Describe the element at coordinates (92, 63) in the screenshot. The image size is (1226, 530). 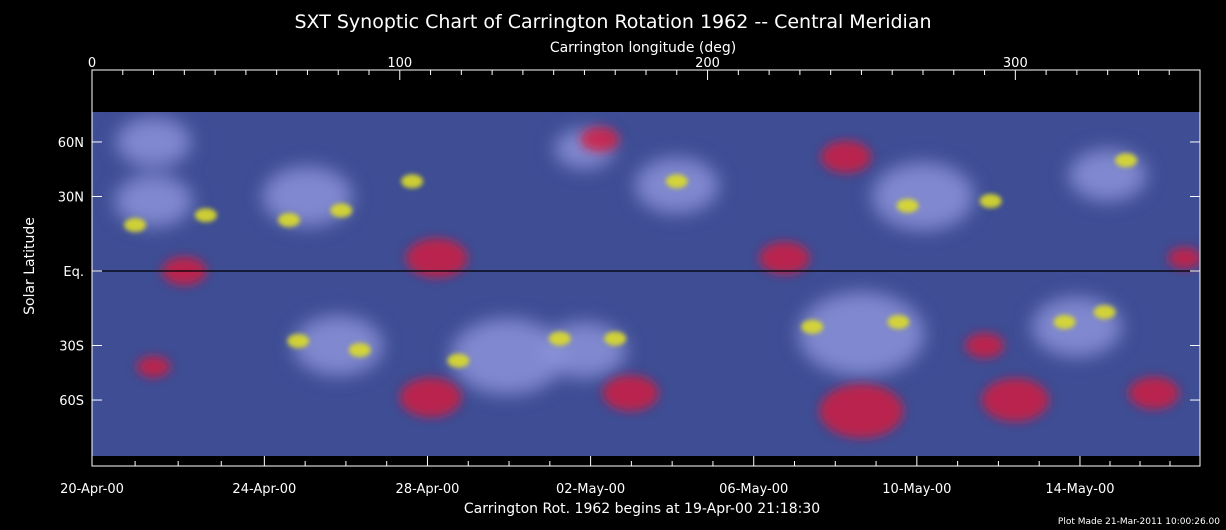
I see `top-tick-label: 0` at that location.